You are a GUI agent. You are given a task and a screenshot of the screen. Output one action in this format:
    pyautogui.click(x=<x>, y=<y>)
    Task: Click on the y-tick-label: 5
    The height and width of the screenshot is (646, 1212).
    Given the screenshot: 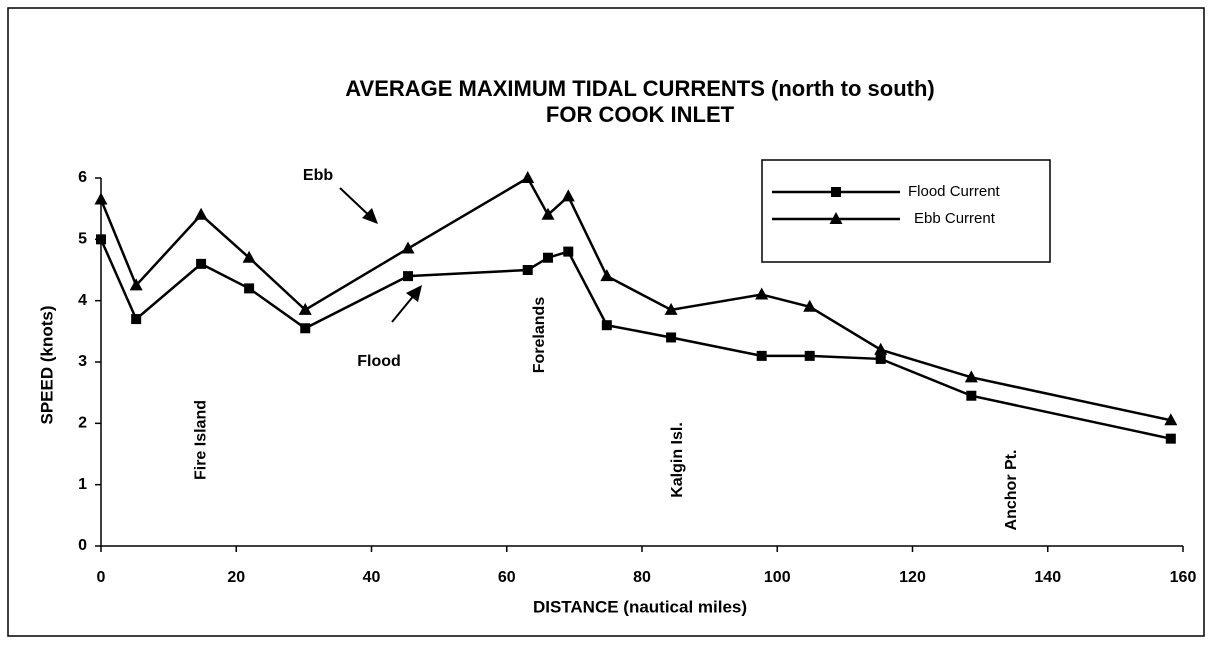 What is the action you would take?
    pyautogui.click(x=82, y=239)
    